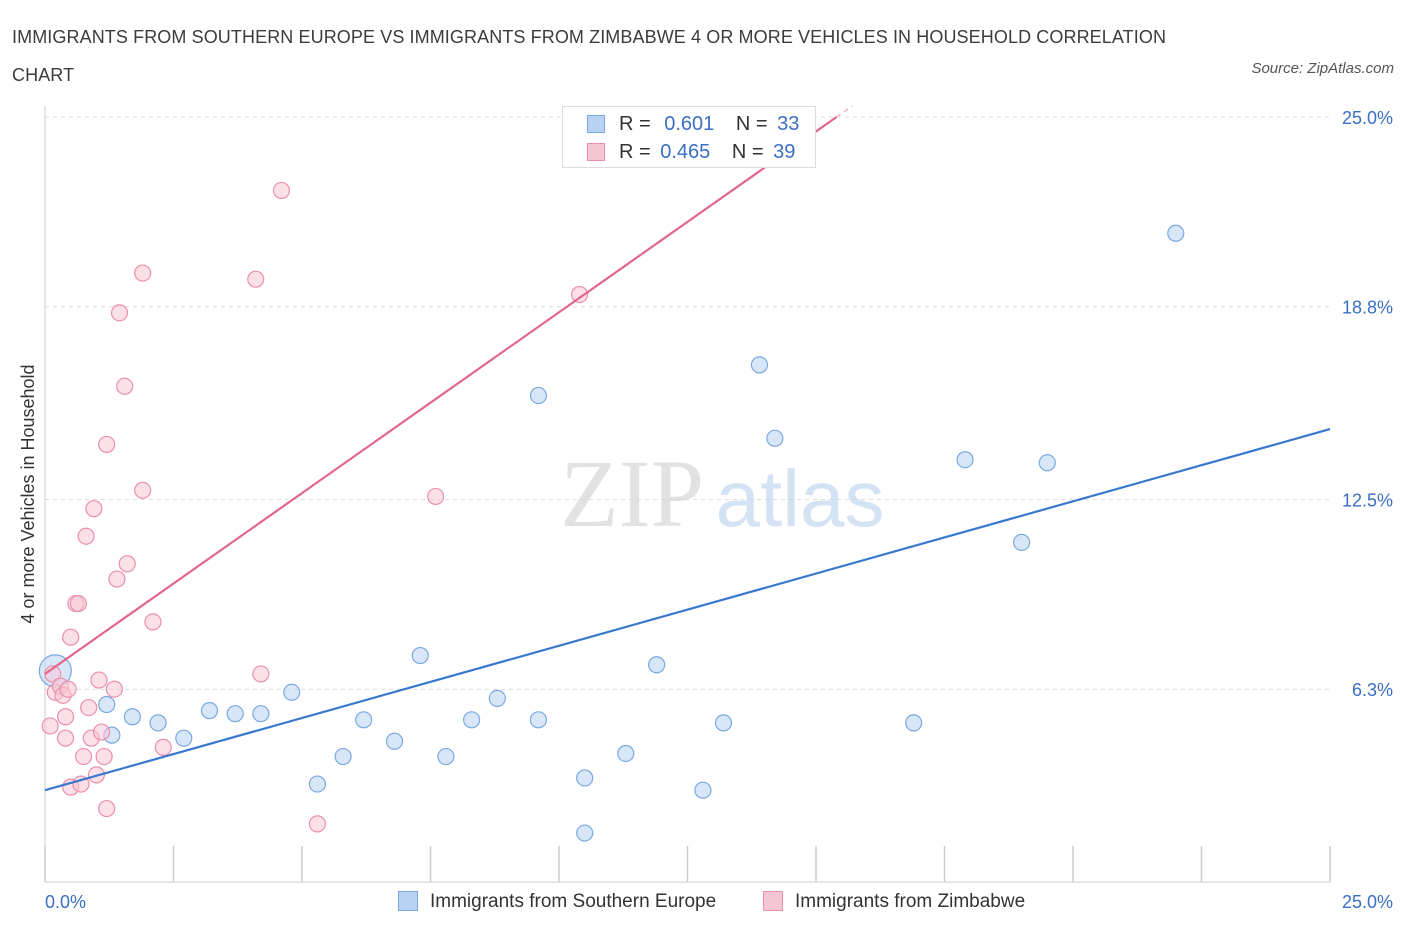 The height and width of the screenshot is (930, 1406). I want to click on bottom-legend-zimbabwe: Immigrants from Zimbabwe, so click(894, 902).